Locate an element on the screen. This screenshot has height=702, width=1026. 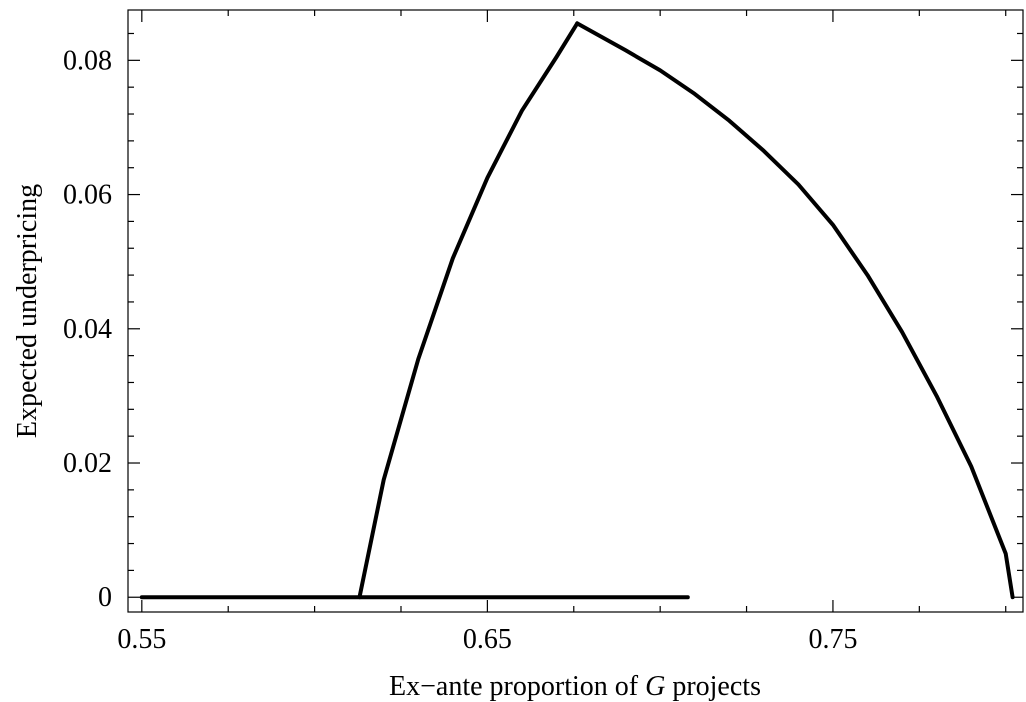
x-tick-label: 0.55 is located at coordinates (141, 639).